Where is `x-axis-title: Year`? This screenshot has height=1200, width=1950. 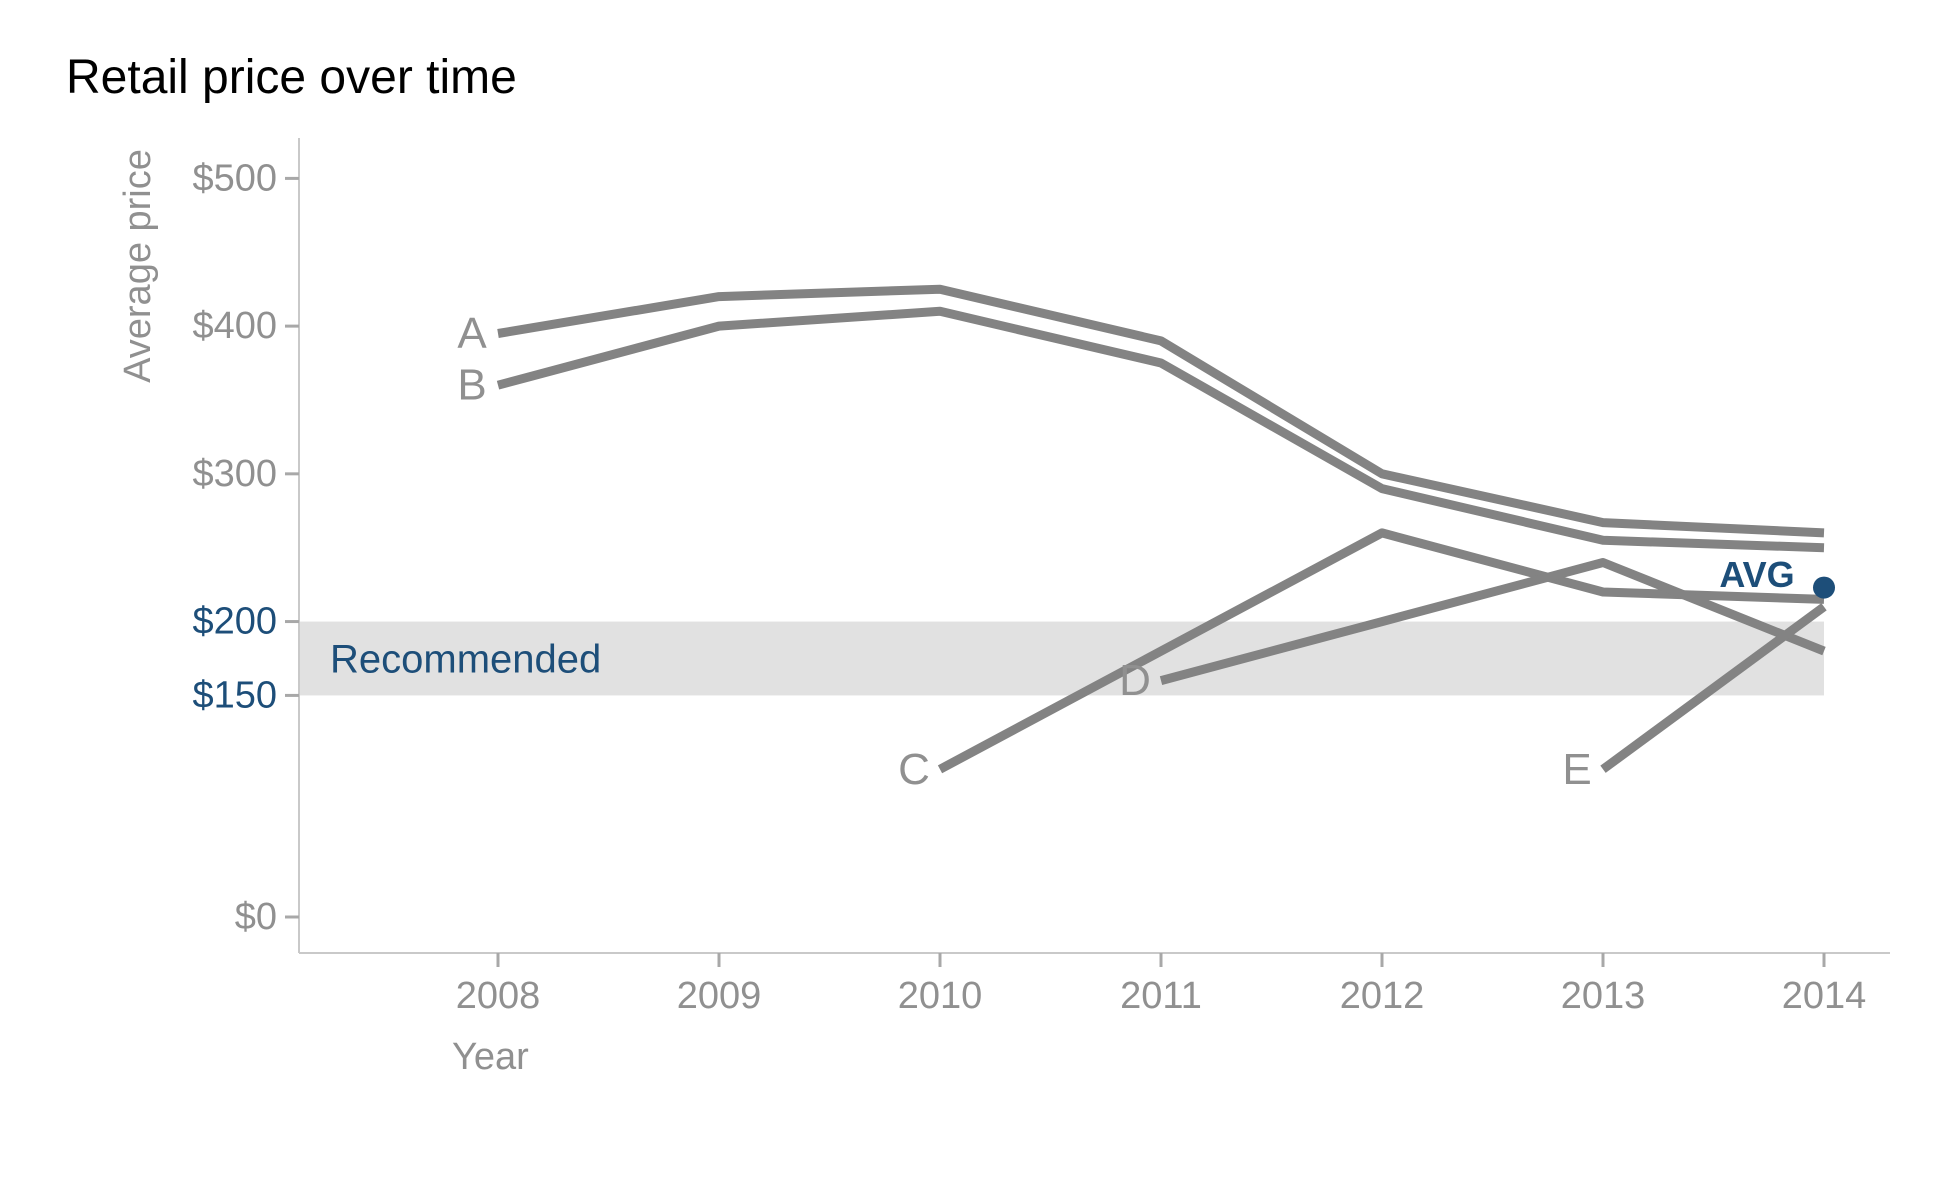
x-axis-title: Year is located at coordinates (490, 1057).